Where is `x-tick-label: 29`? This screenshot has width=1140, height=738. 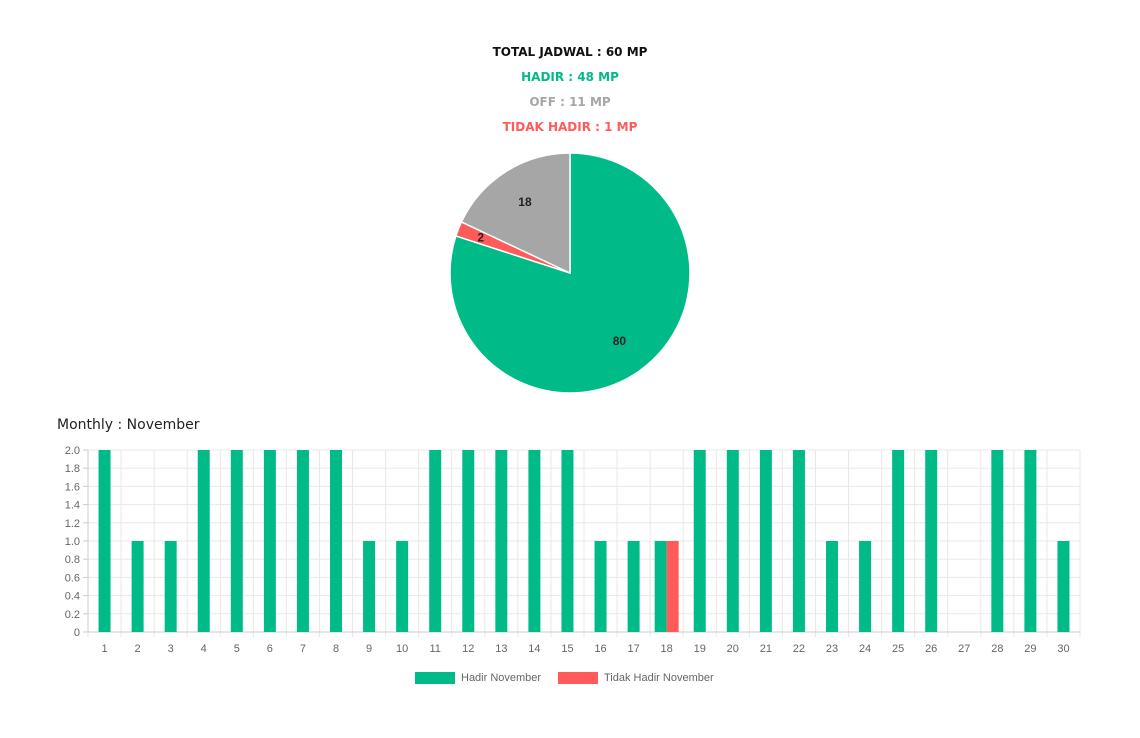
x-tick-label: 29 is located at coordinates (1030, 649).